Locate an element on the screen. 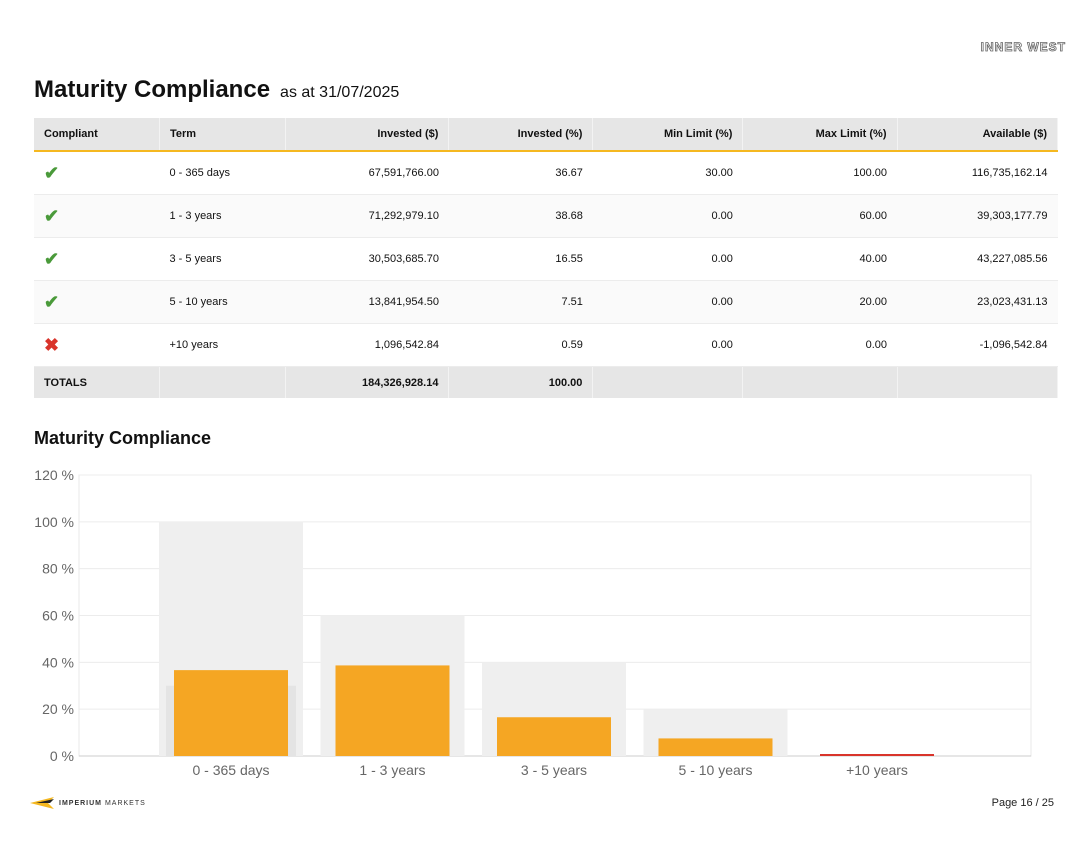  term-cell: 0 - 365 days is located at coordinates (222, 173).